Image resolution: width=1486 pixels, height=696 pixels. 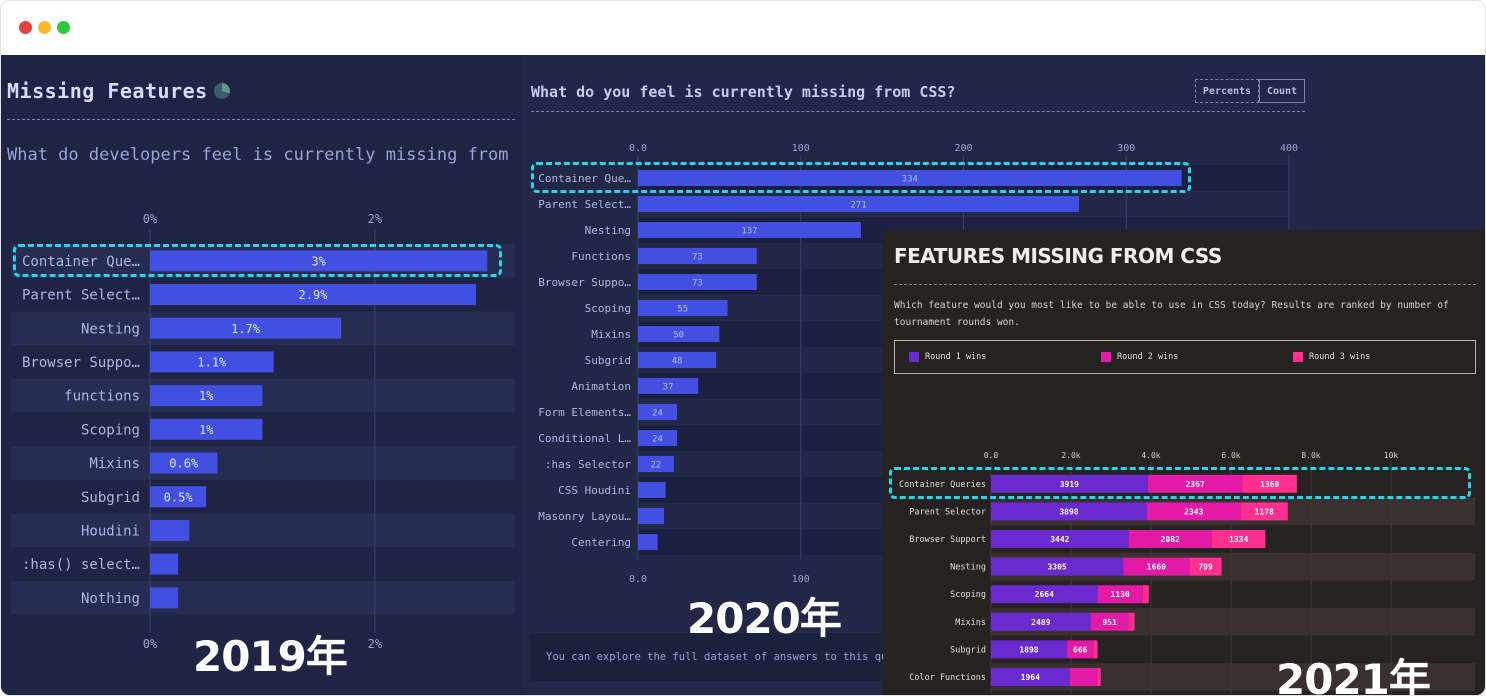 I want to click on maximize-window-button, so click(x=63, y=27).